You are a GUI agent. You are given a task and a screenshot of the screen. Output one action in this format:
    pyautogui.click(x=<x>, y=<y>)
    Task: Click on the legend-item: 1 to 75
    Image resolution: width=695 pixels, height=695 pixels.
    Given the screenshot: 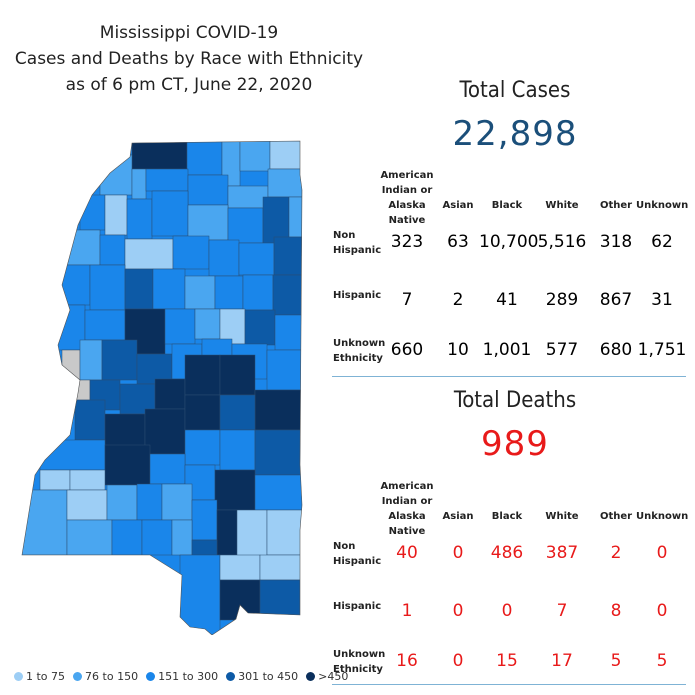 What is the action you would take?
    pyautogui.click(x=39, y=676)
    